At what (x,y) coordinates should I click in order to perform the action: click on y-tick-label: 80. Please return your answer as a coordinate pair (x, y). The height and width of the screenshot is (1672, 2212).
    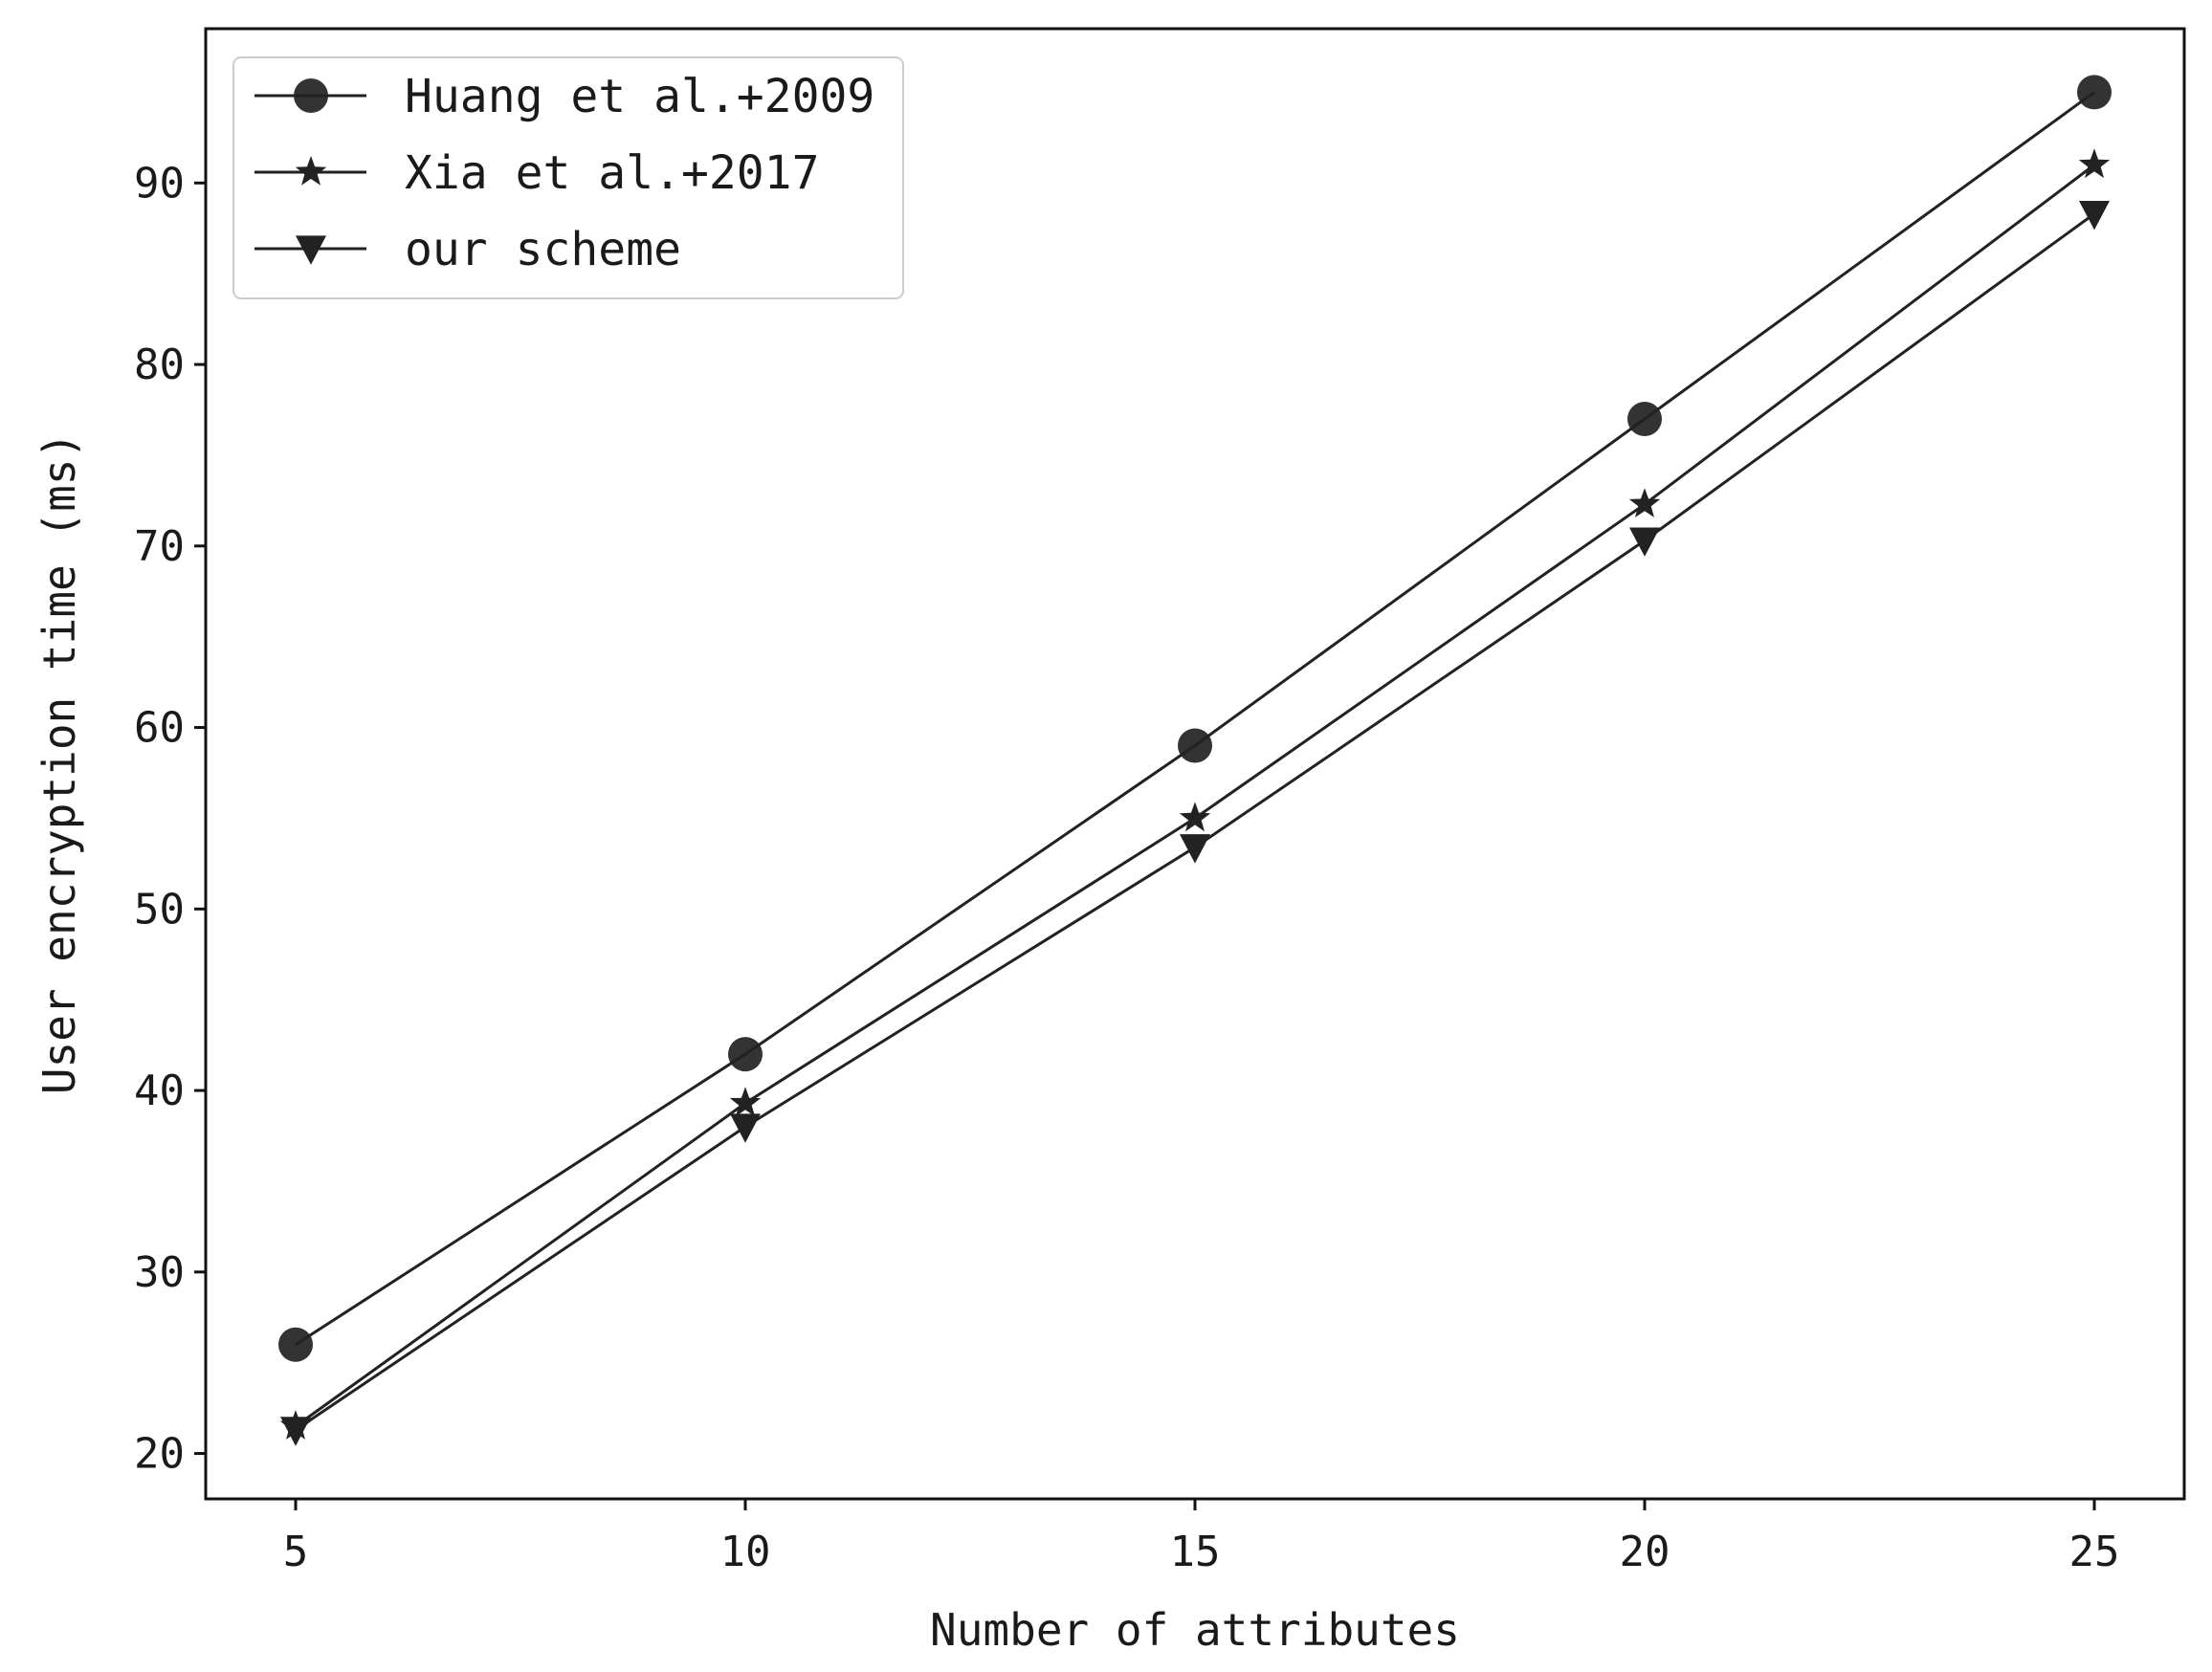
    Looking at the image, I should click on (159, 365).